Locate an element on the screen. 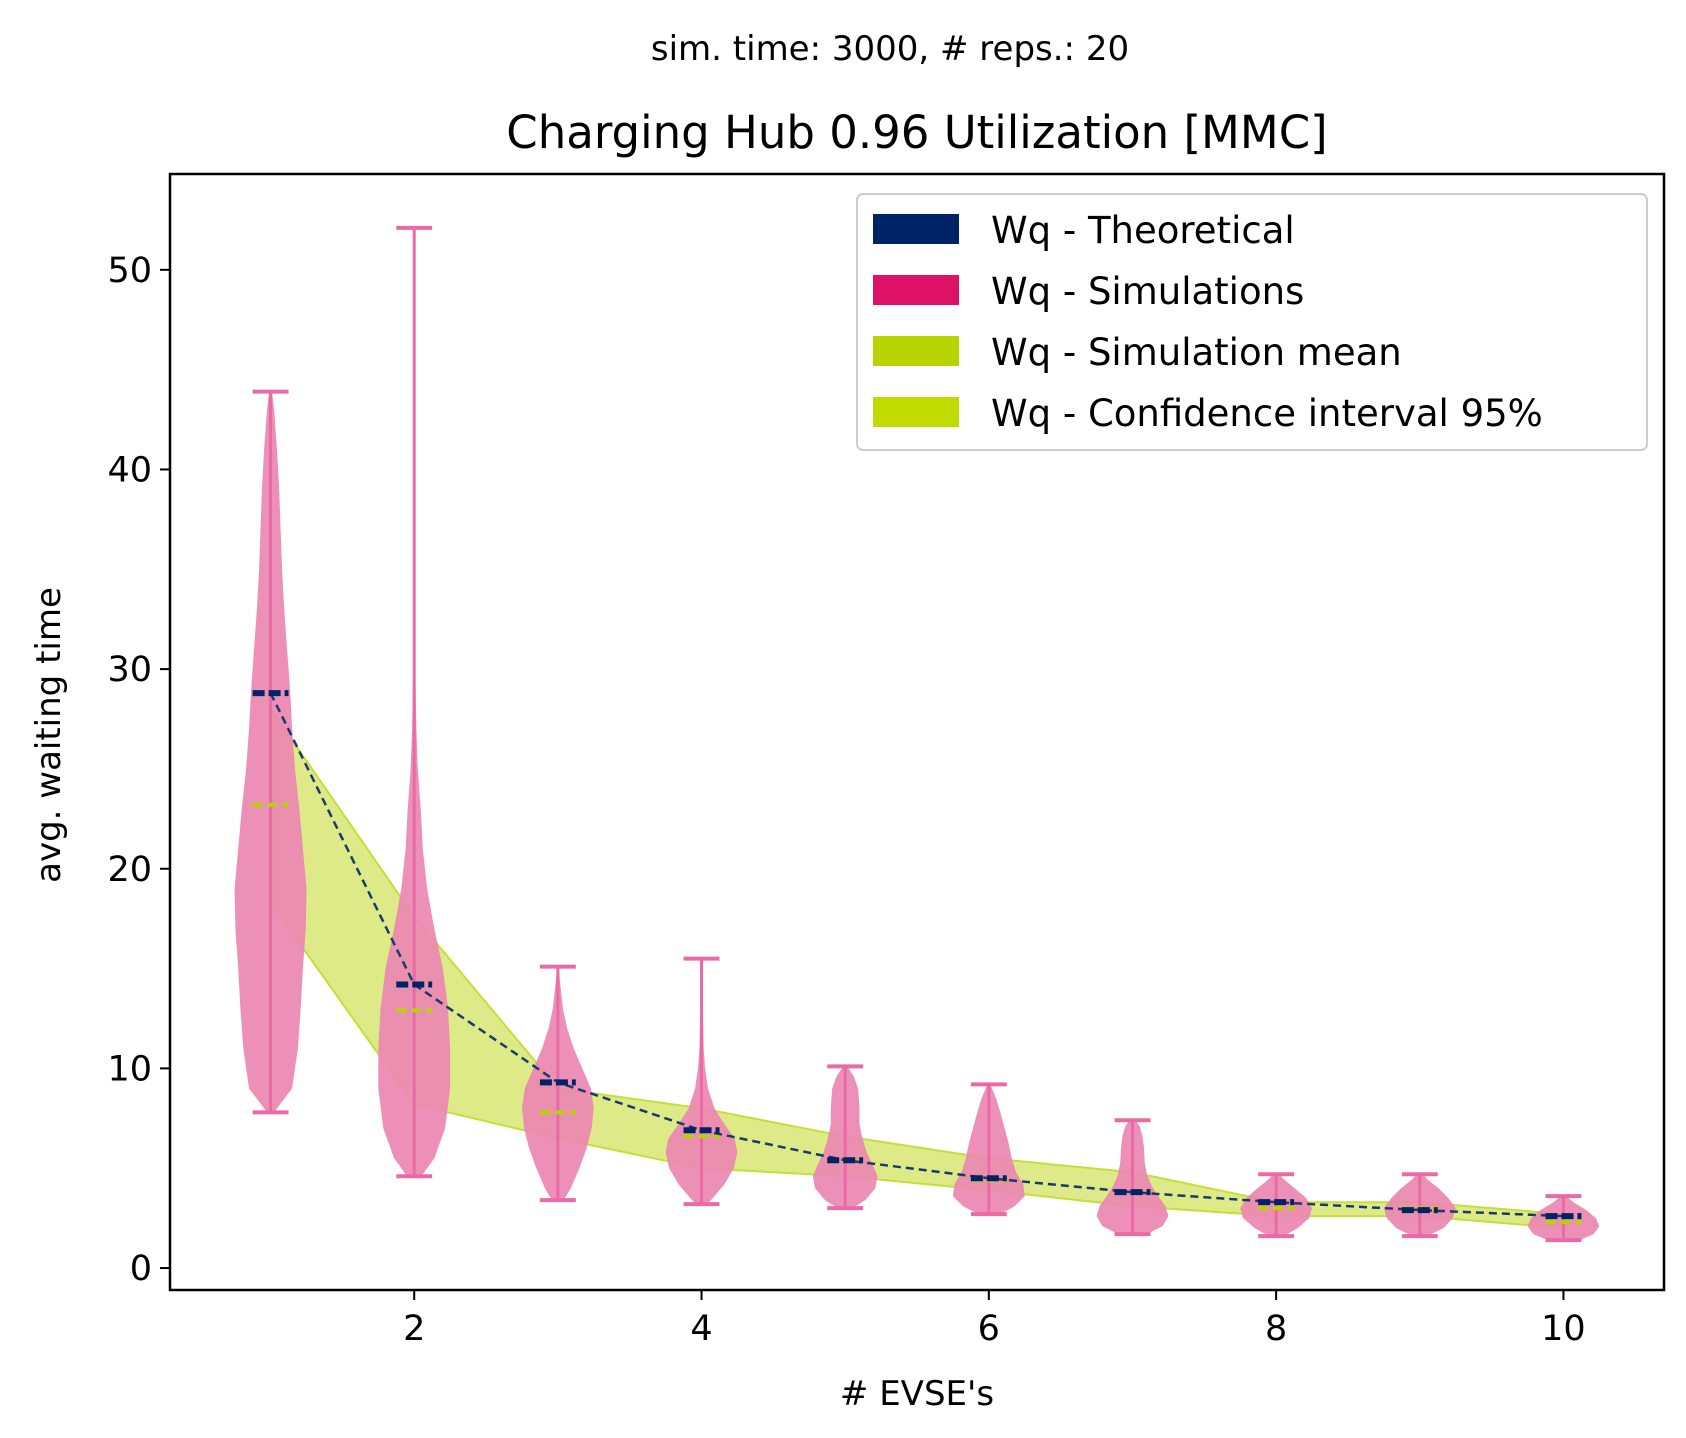 This screenshot has width=1686, height=1438. y-tick-label-30: 30 is located at coordinates (129, 670).